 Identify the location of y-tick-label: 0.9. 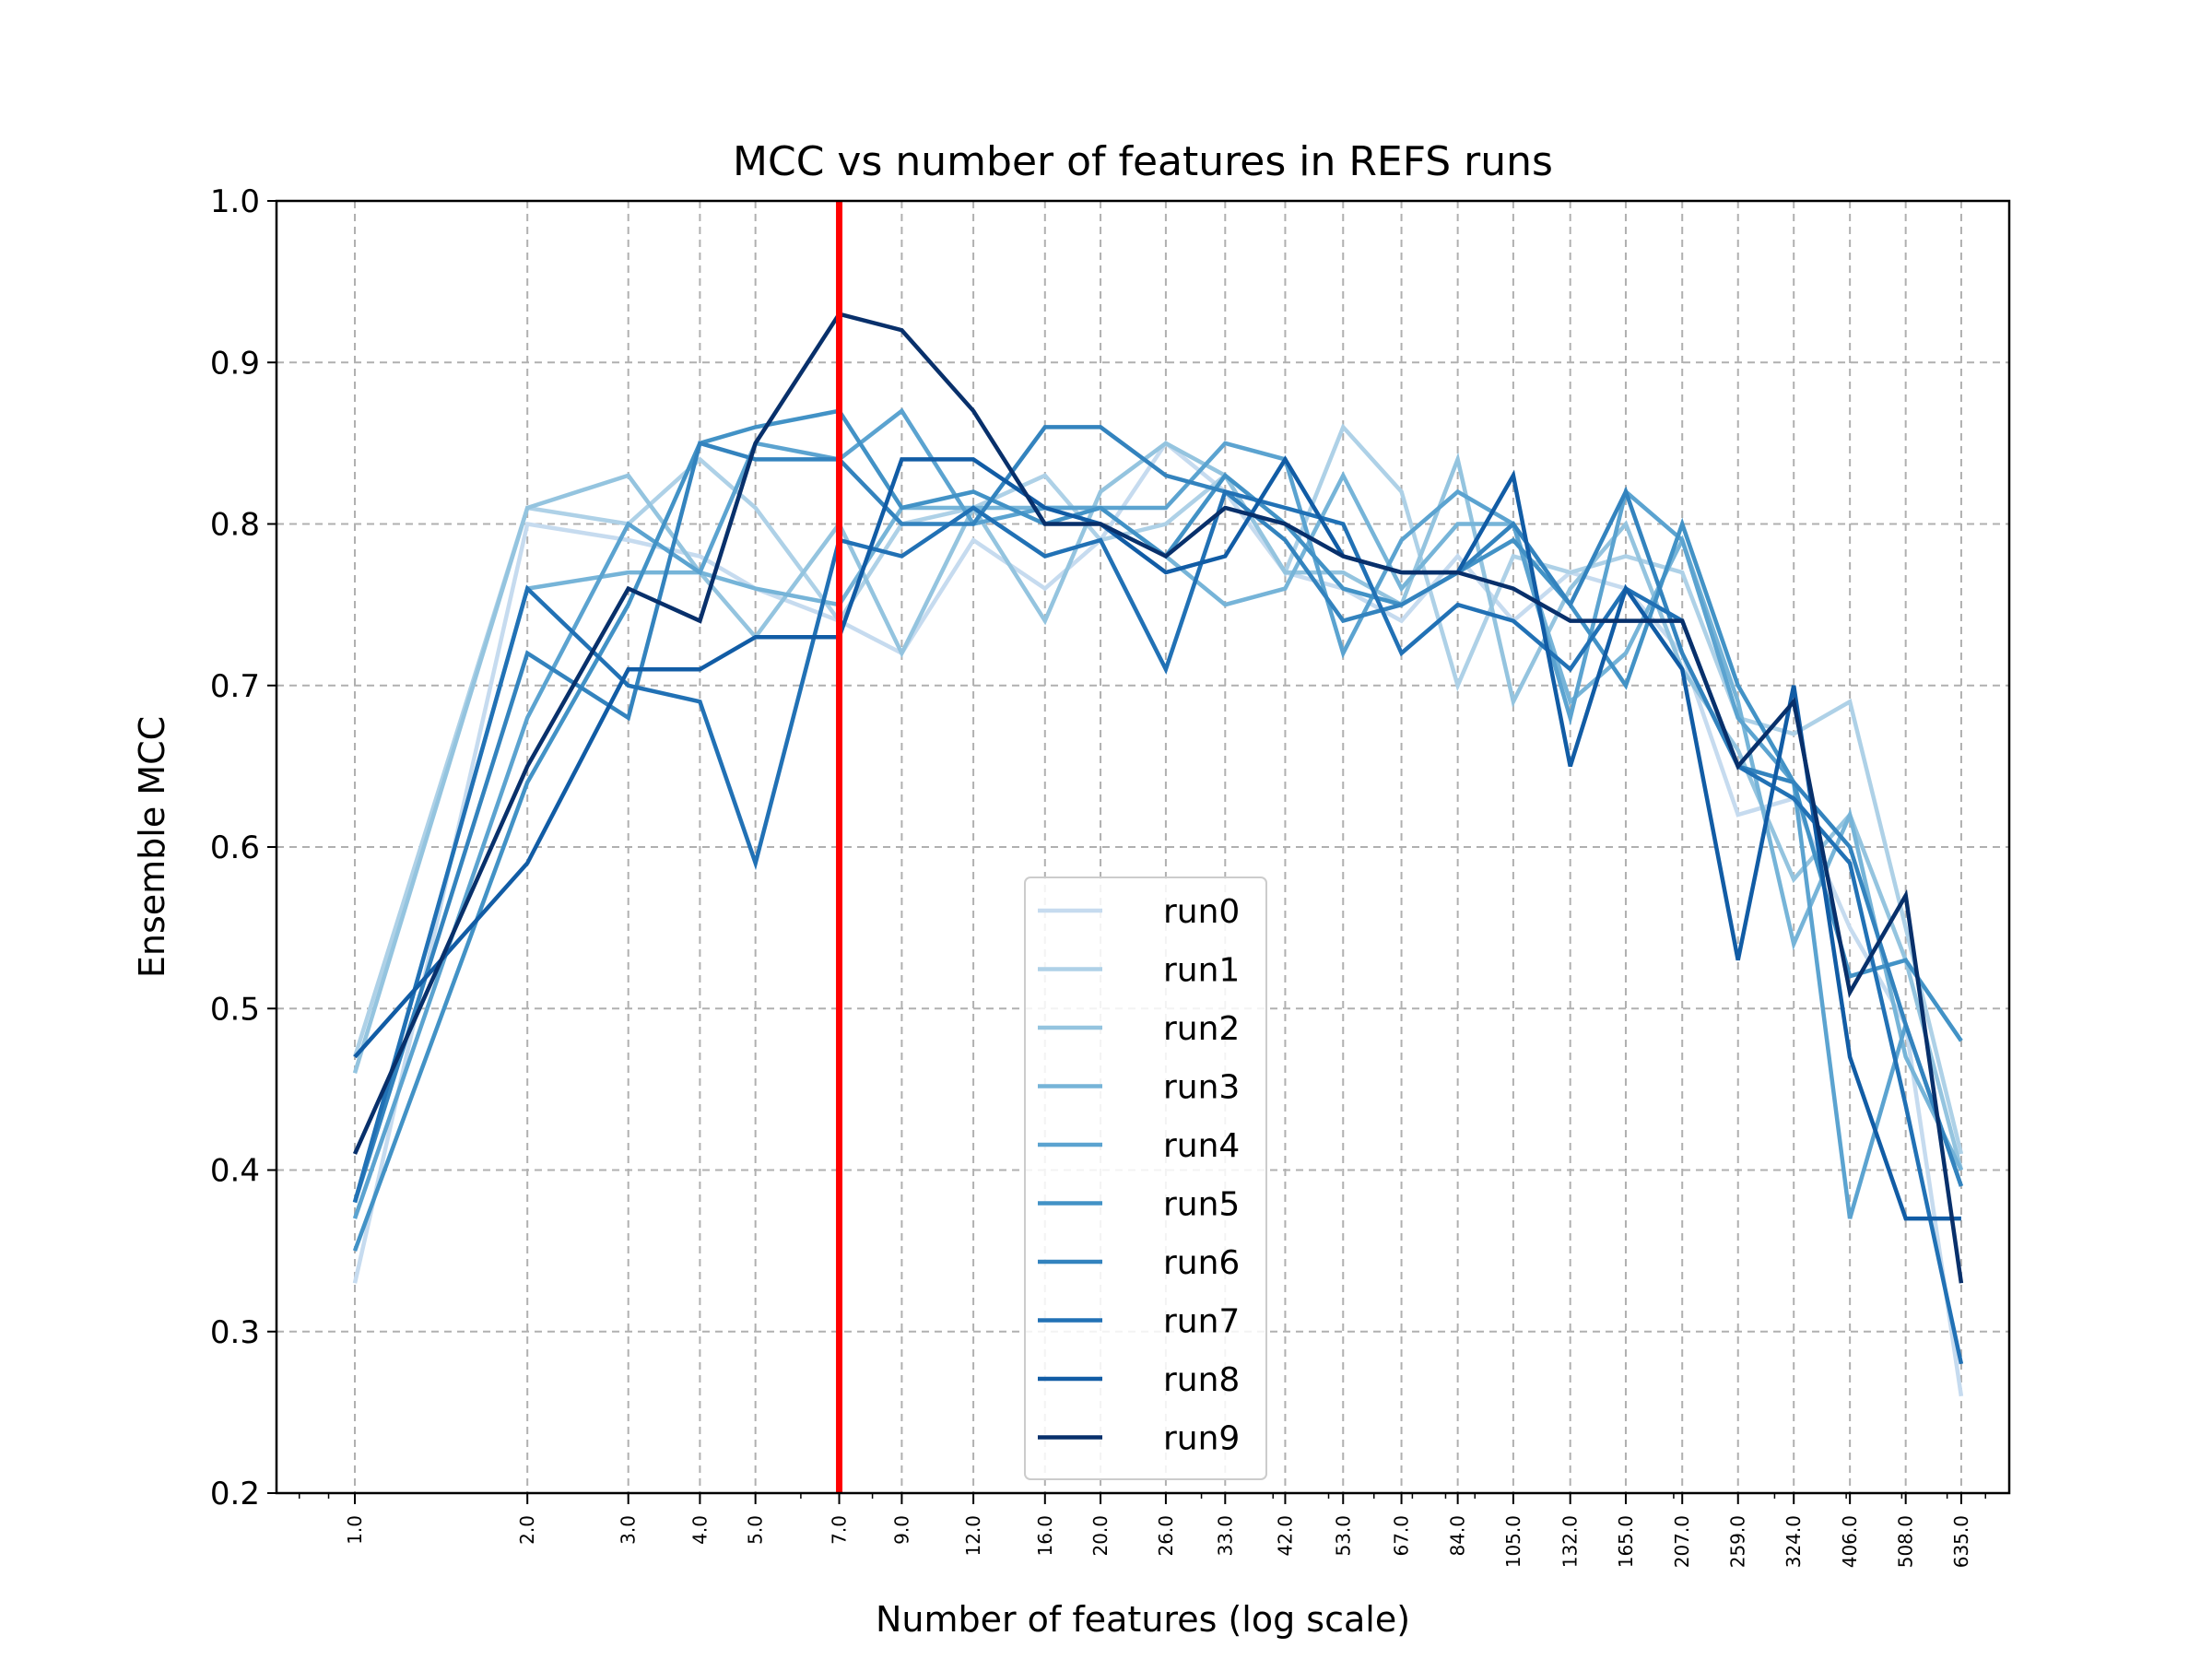
(235, 363).